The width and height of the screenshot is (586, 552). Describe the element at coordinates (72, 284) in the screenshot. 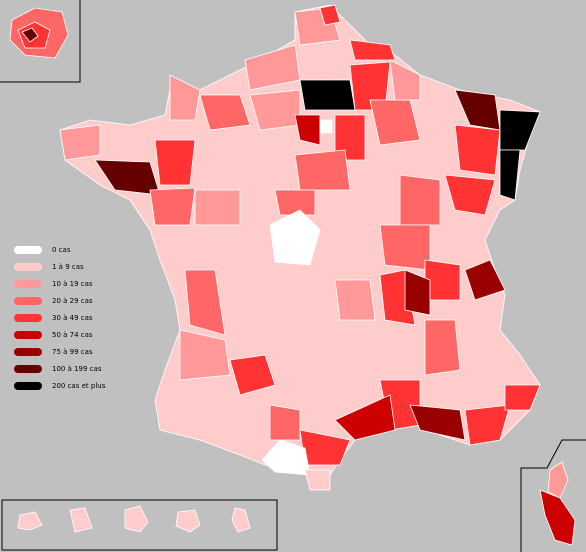

I see `legend-label: 10 à 19 cas` at that location.